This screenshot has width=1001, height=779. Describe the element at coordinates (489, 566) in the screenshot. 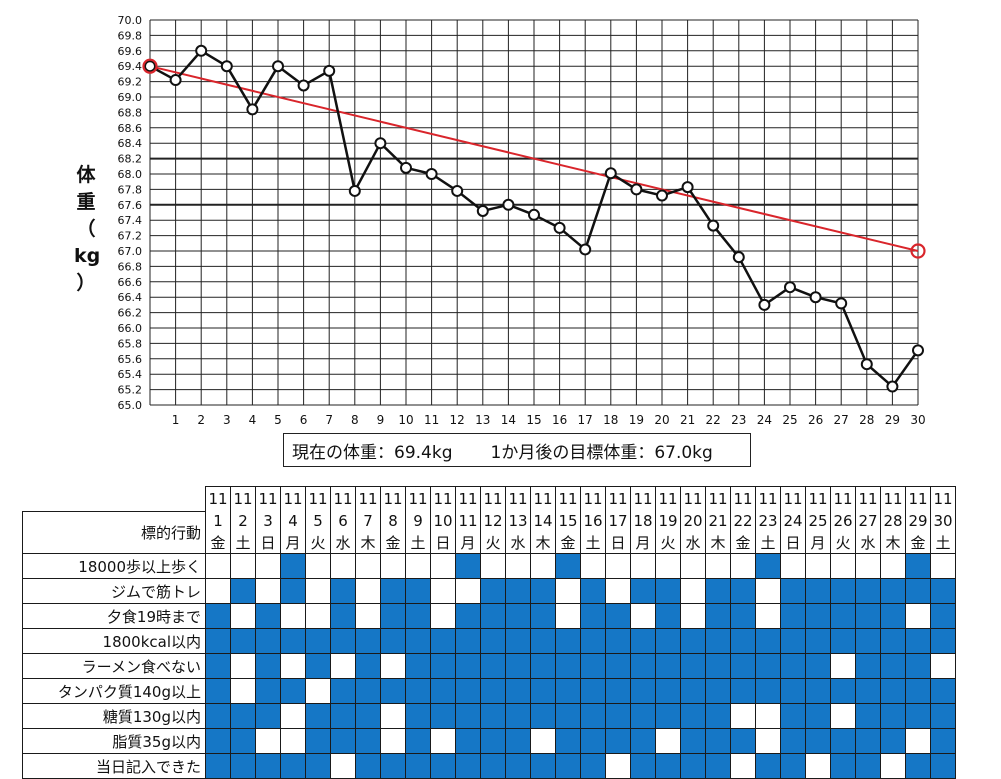

I see `habit-row: 18000歩以上歩く` at that location.